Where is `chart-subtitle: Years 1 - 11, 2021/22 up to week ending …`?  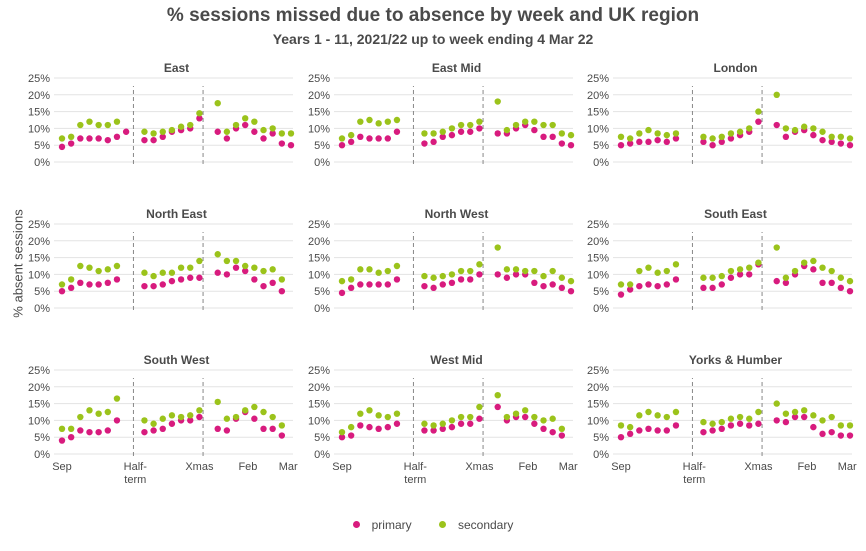 chart-subtitle: Years 1 - 11, 2021/22 up to week ending … is located at coordinates (433, 39).